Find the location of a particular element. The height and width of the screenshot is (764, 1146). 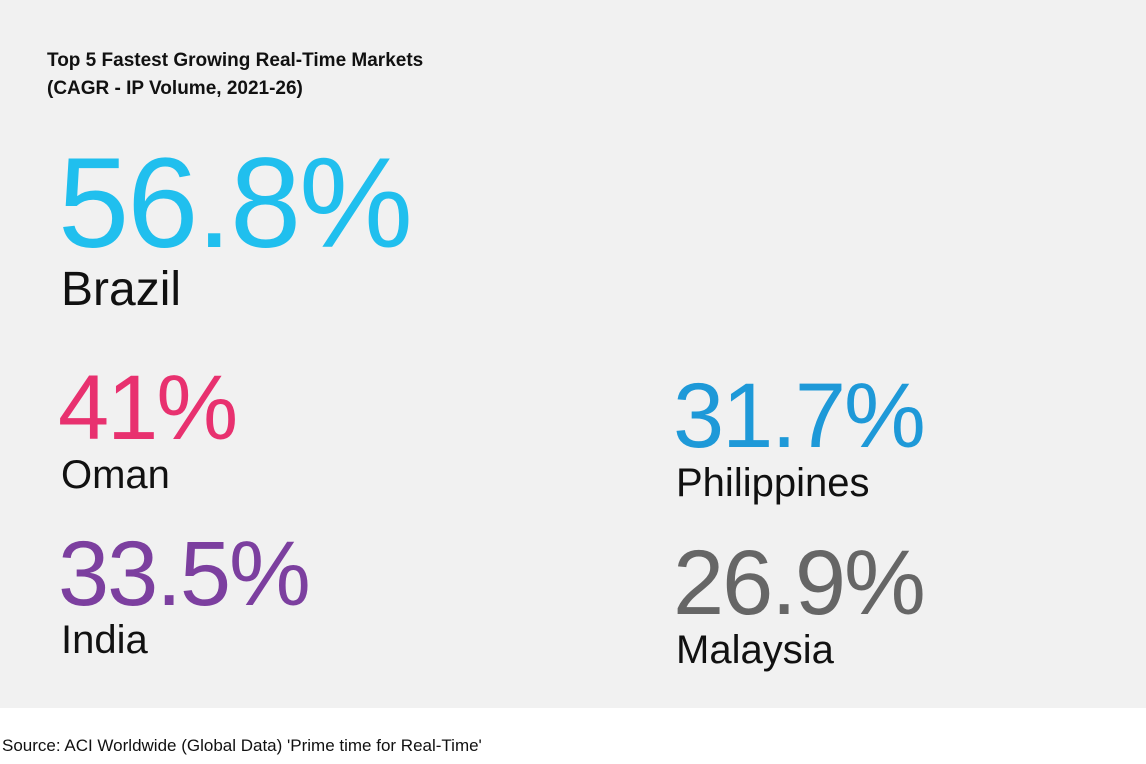

stat-value: 41% is located at coordinates (148, 408).